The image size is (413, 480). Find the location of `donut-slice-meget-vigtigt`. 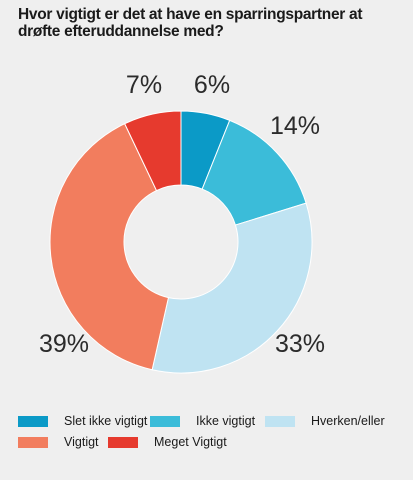

donut-slice-meget-vigtigt is located at coordinates (153, 151).